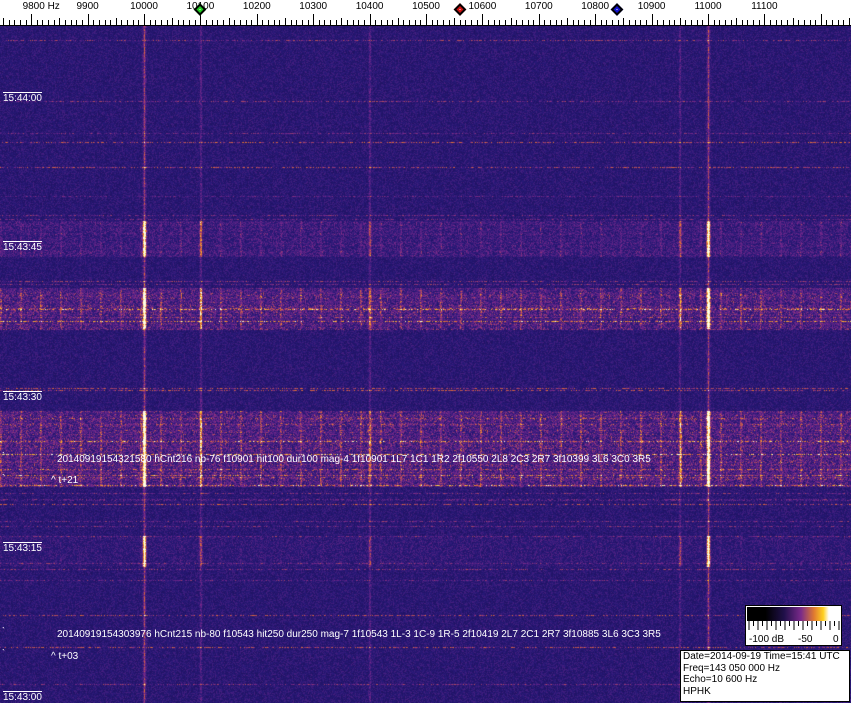  Describe the element at coordinates (256, 6) in the screenshot. I see `frequency-label: 10200` at that location.